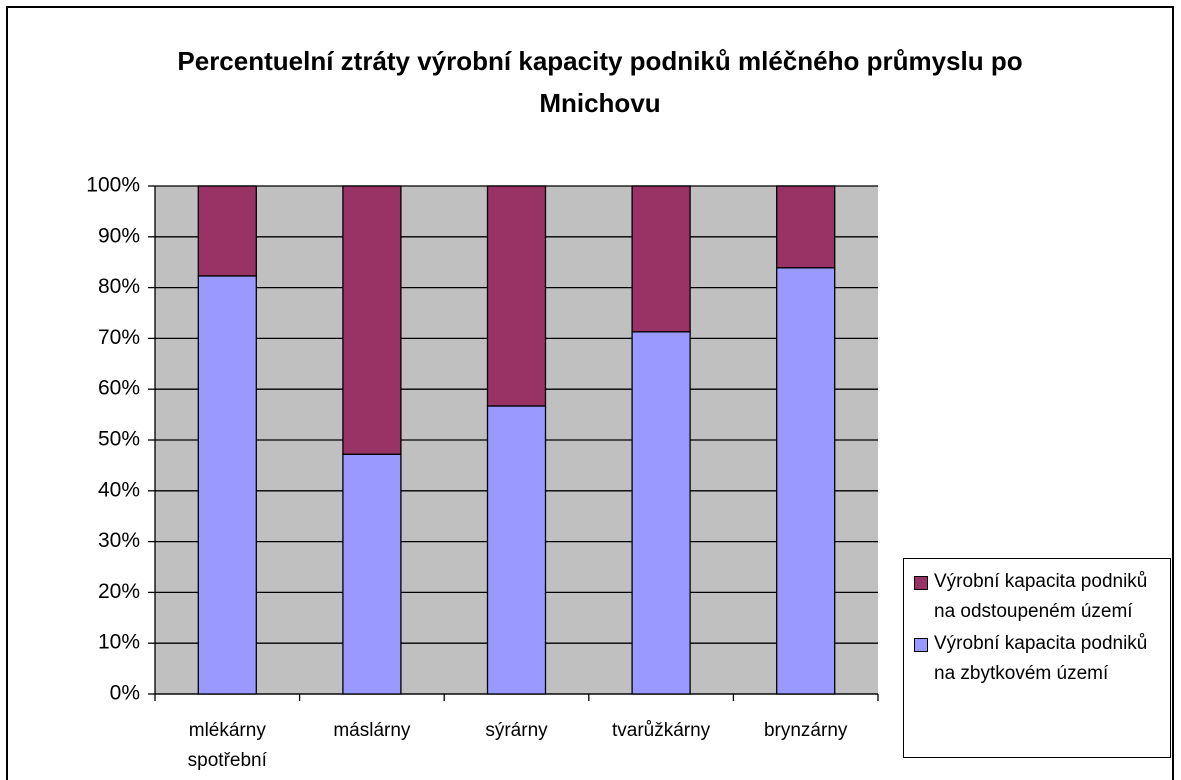 Image resolution: width=1181 pixels, height=780 pixels. Describe the element at coordinates (119, 540) in the screenshot. I see `y-tick-label: 30%` at that location.